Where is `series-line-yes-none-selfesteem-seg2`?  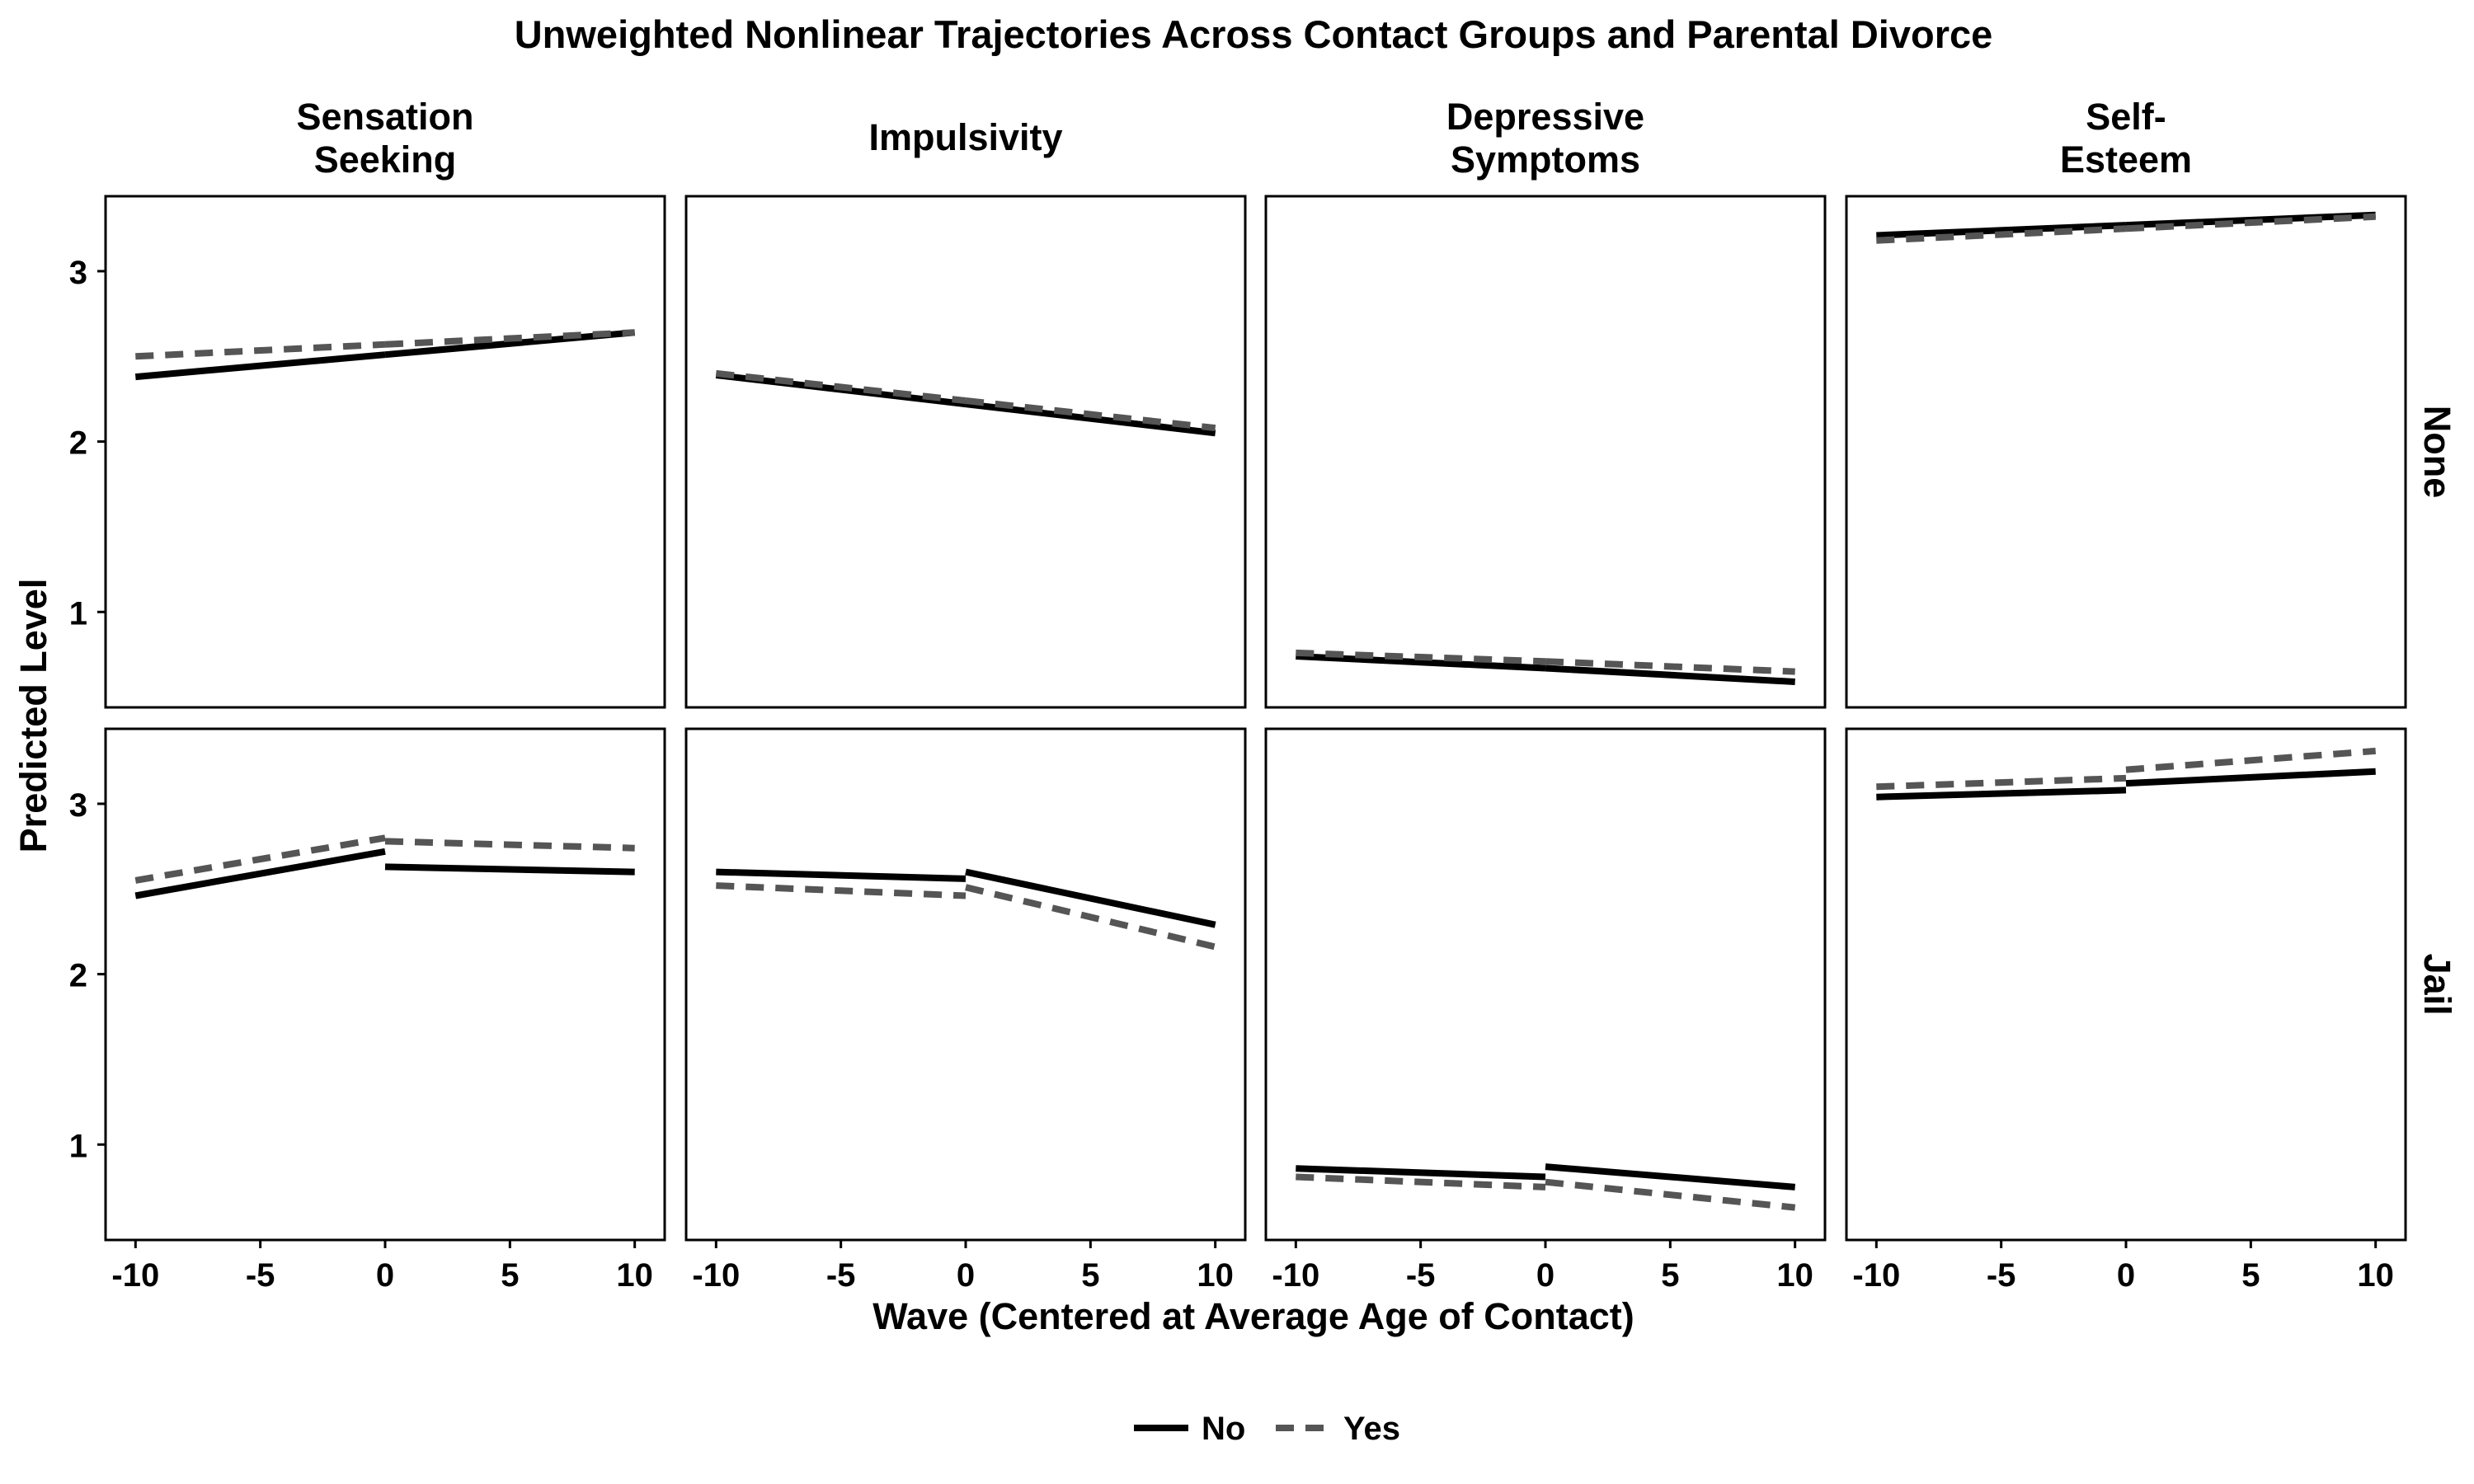 series-line-yes-none-selfesteem-seg2 is located at coordinates (2250, 222).